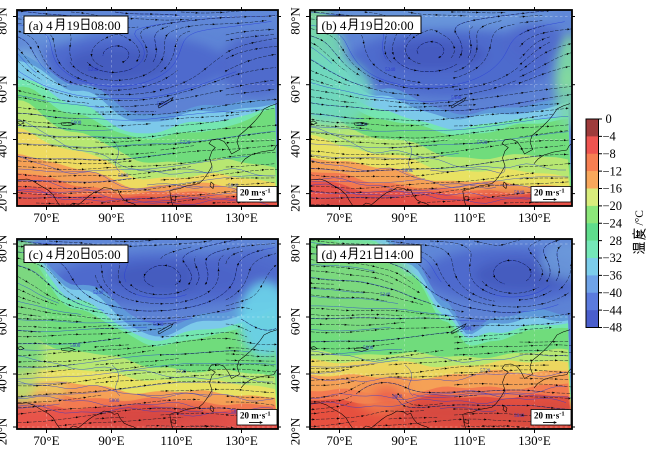  What do you see at coordinates (616, 241) in the screenshot?
I see `svg-text: 28` at bounding box center [616, 241].